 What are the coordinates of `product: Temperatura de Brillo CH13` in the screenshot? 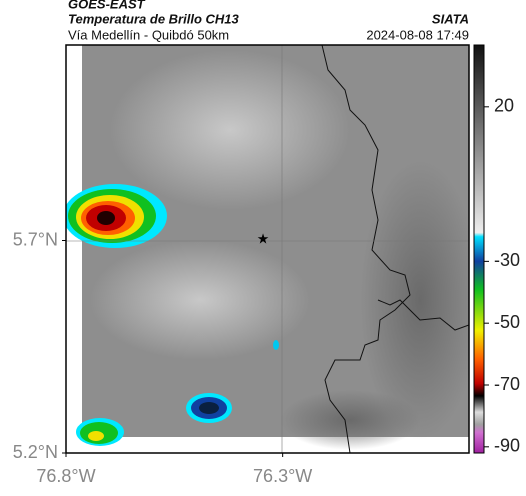 It's located at (154, 18).